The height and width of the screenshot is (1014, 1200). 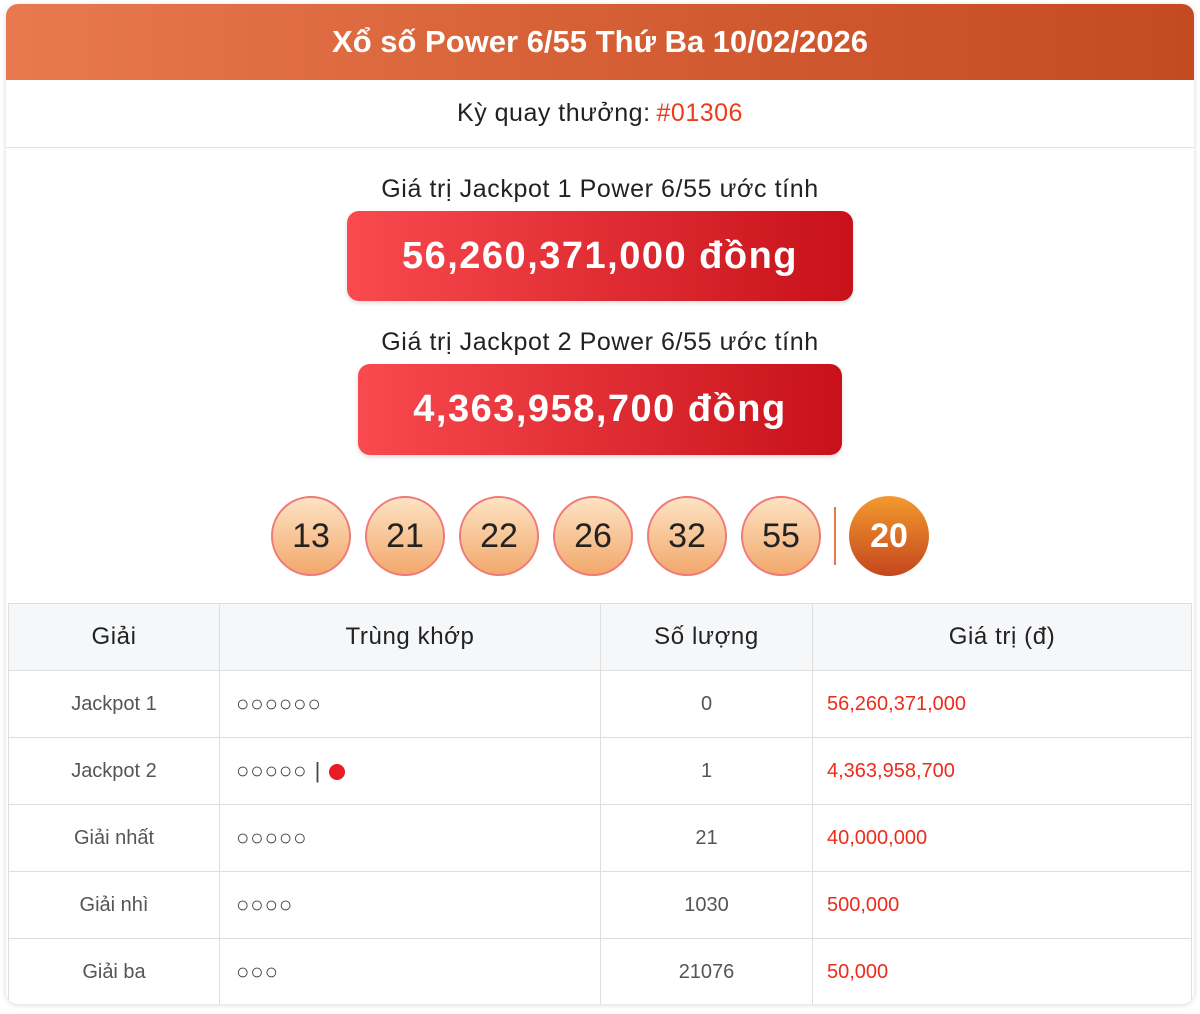 I want to click on prize-value: 40,000,000, so click(x=1002, y=838).